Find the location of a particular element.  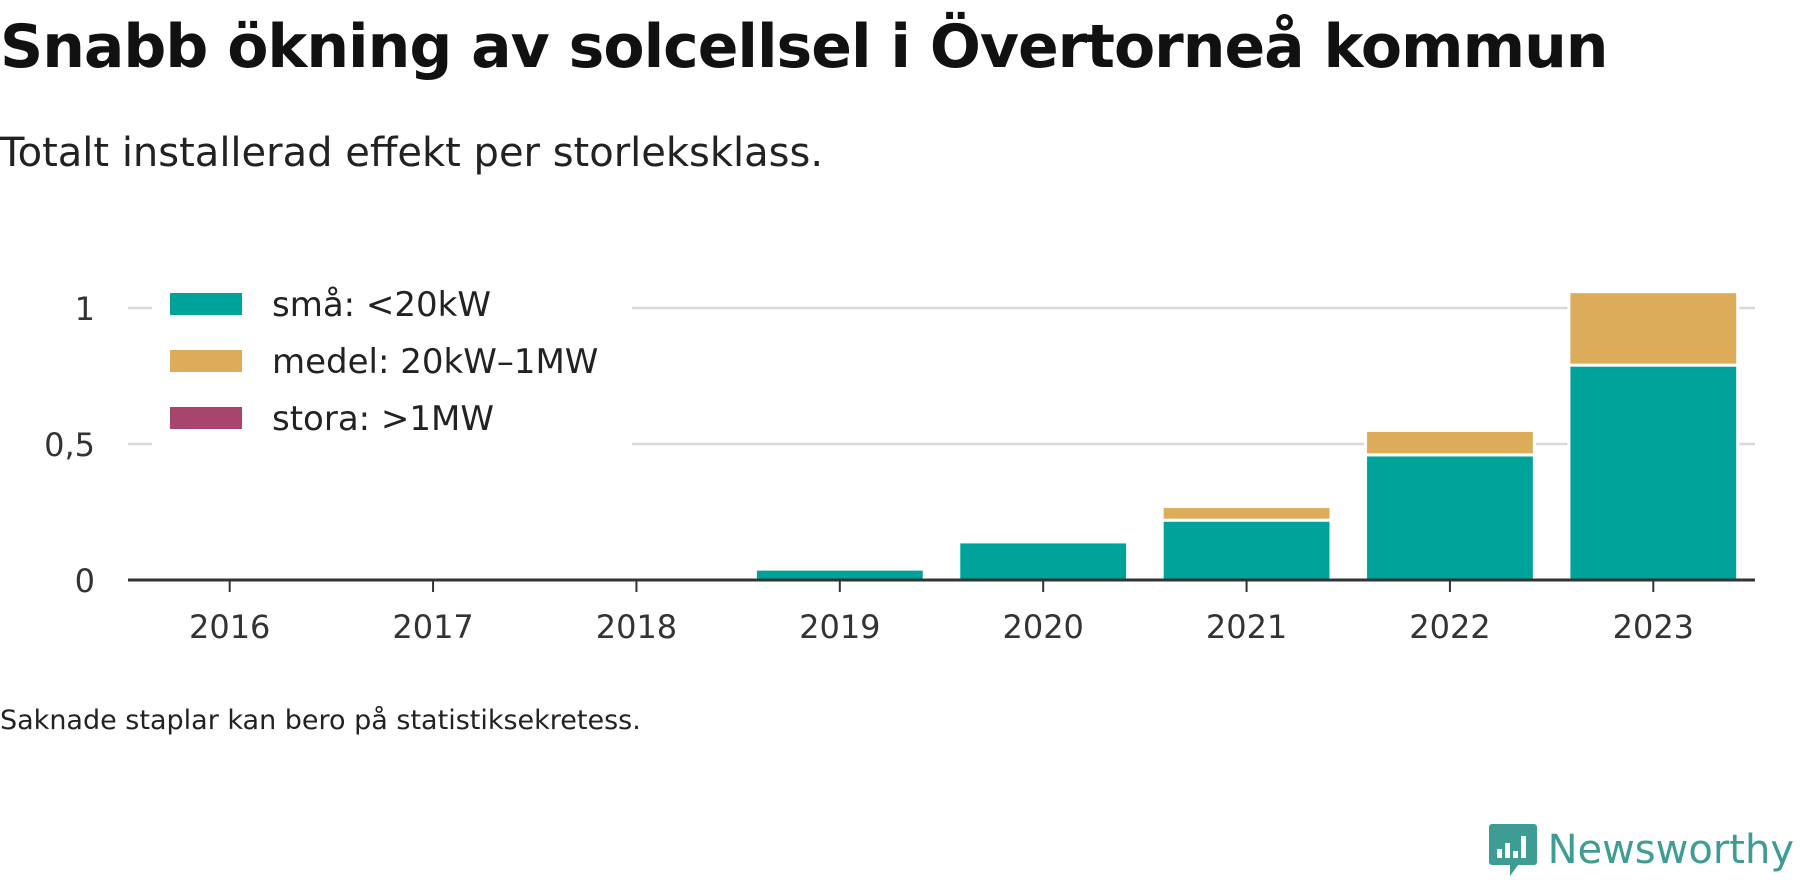

x-tick-label: 2016 is located at coordinates (229, 627).